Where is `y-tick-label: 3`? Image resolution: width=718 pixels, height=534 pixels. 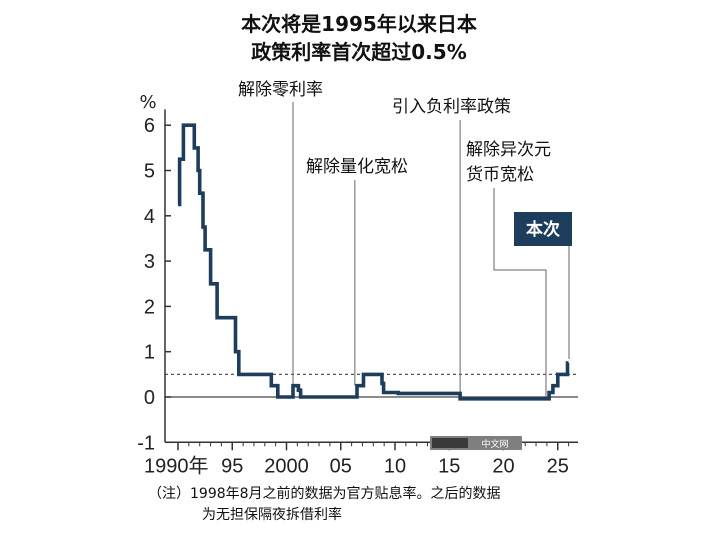
y-tick-label: 3 is located at coordinates (149, 262).